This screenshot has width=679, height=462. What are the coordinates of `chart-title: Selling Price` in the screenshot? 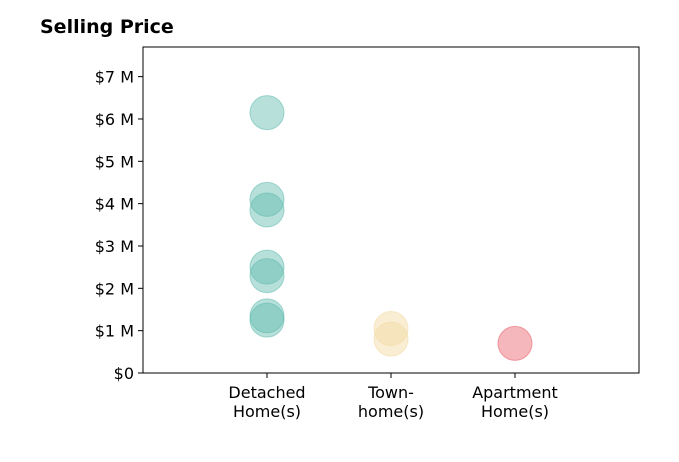 It's located at (107, 27).